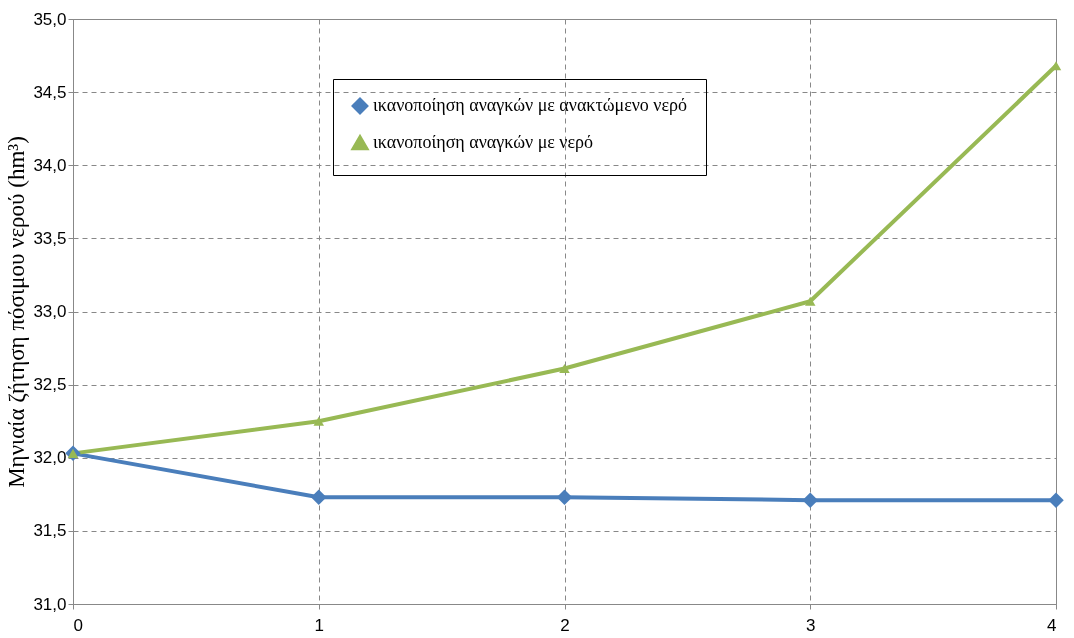 This screenshot has height=638, width=1074. Describe the element at coordinates (50, 311) in the screenshot. I see `y-tick-label: 33,0` at that location.